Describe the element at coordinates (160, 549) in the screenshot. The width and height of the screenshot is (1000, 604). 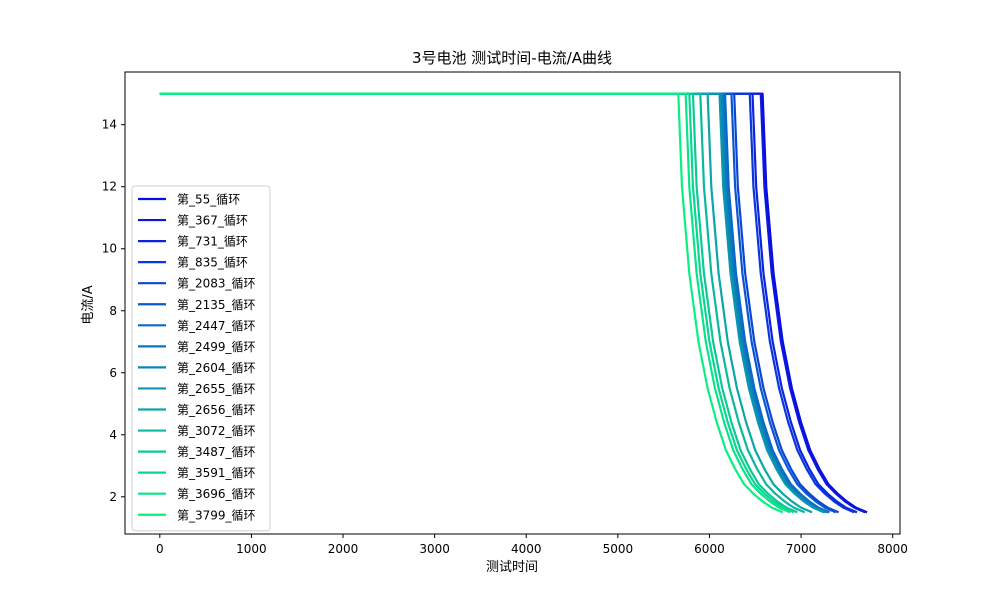
I see `x-tick-label: 0` at that location.